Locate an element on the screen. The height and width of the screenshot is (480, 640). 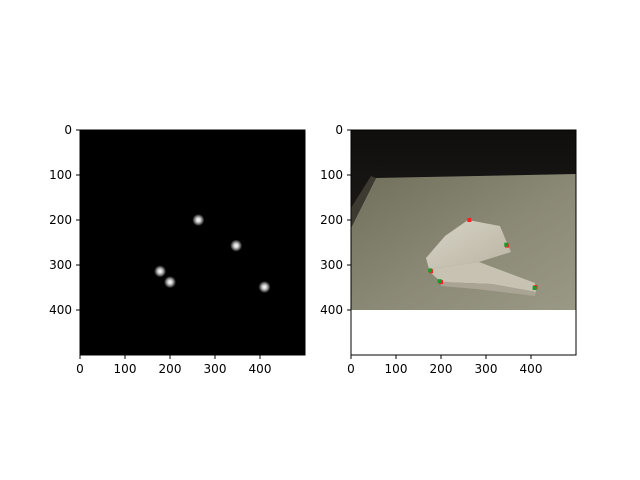
photo-table-edge is located at coordinates (363, 202).